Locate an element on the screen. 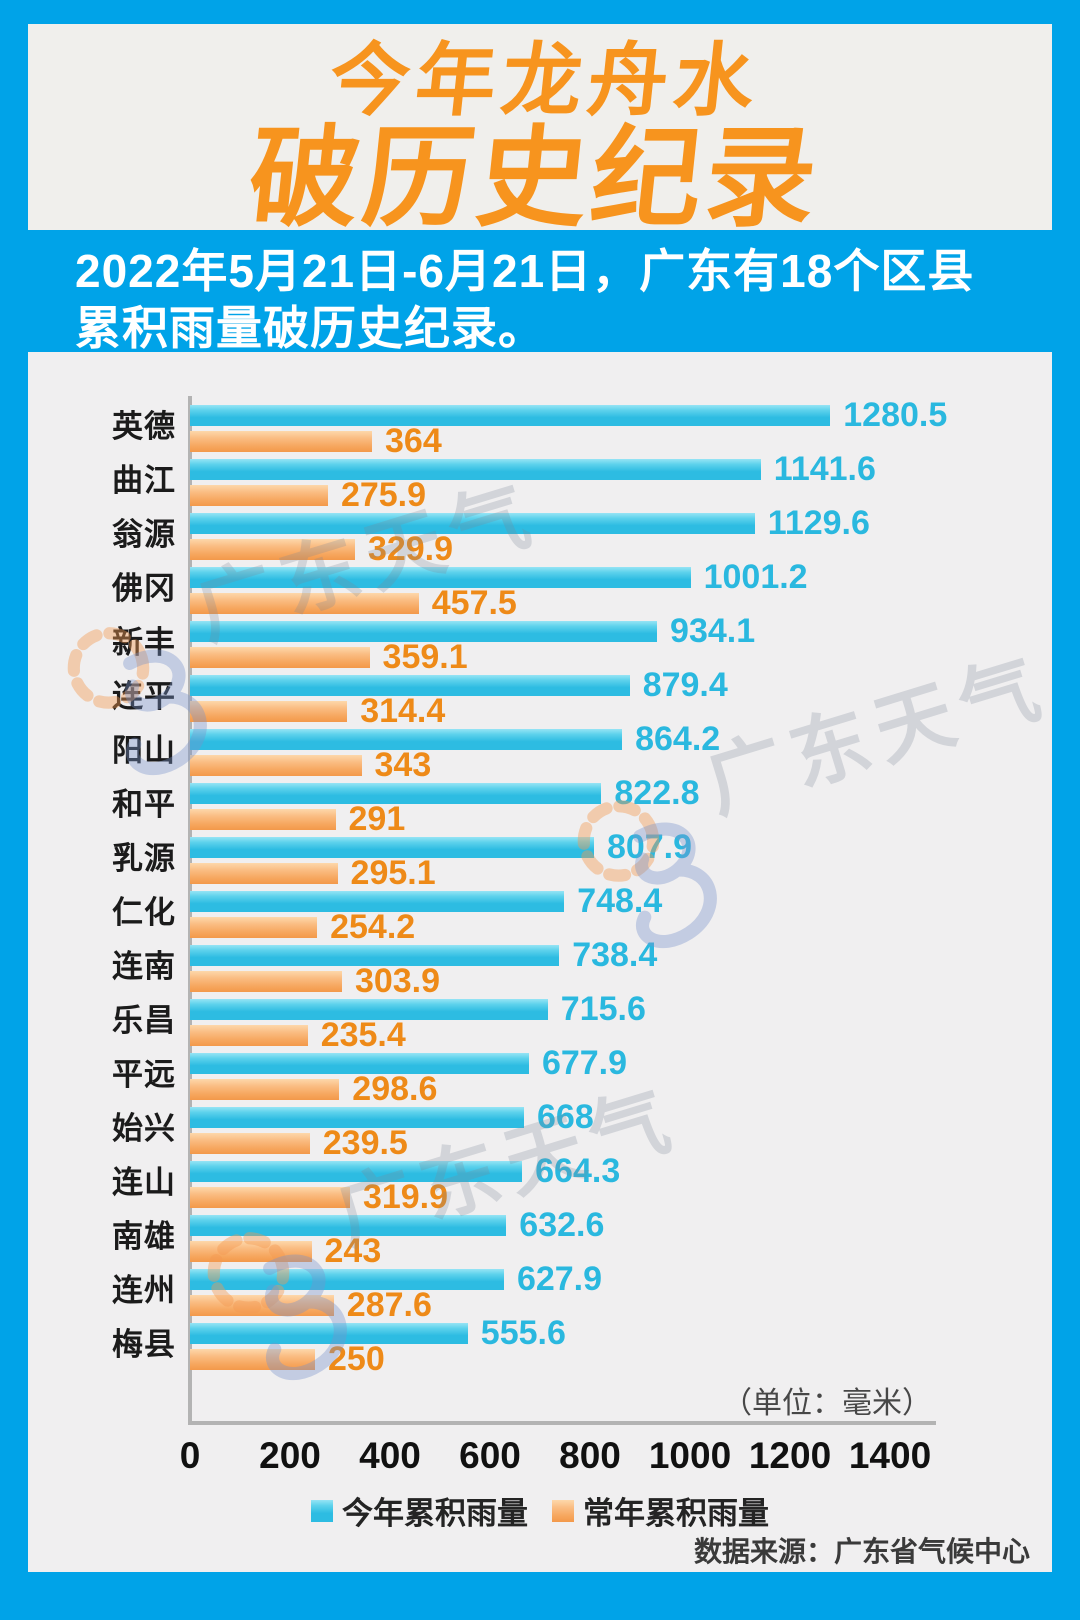  bar-group: 阳山 864.2 343 is located at coordinates (540, 752).